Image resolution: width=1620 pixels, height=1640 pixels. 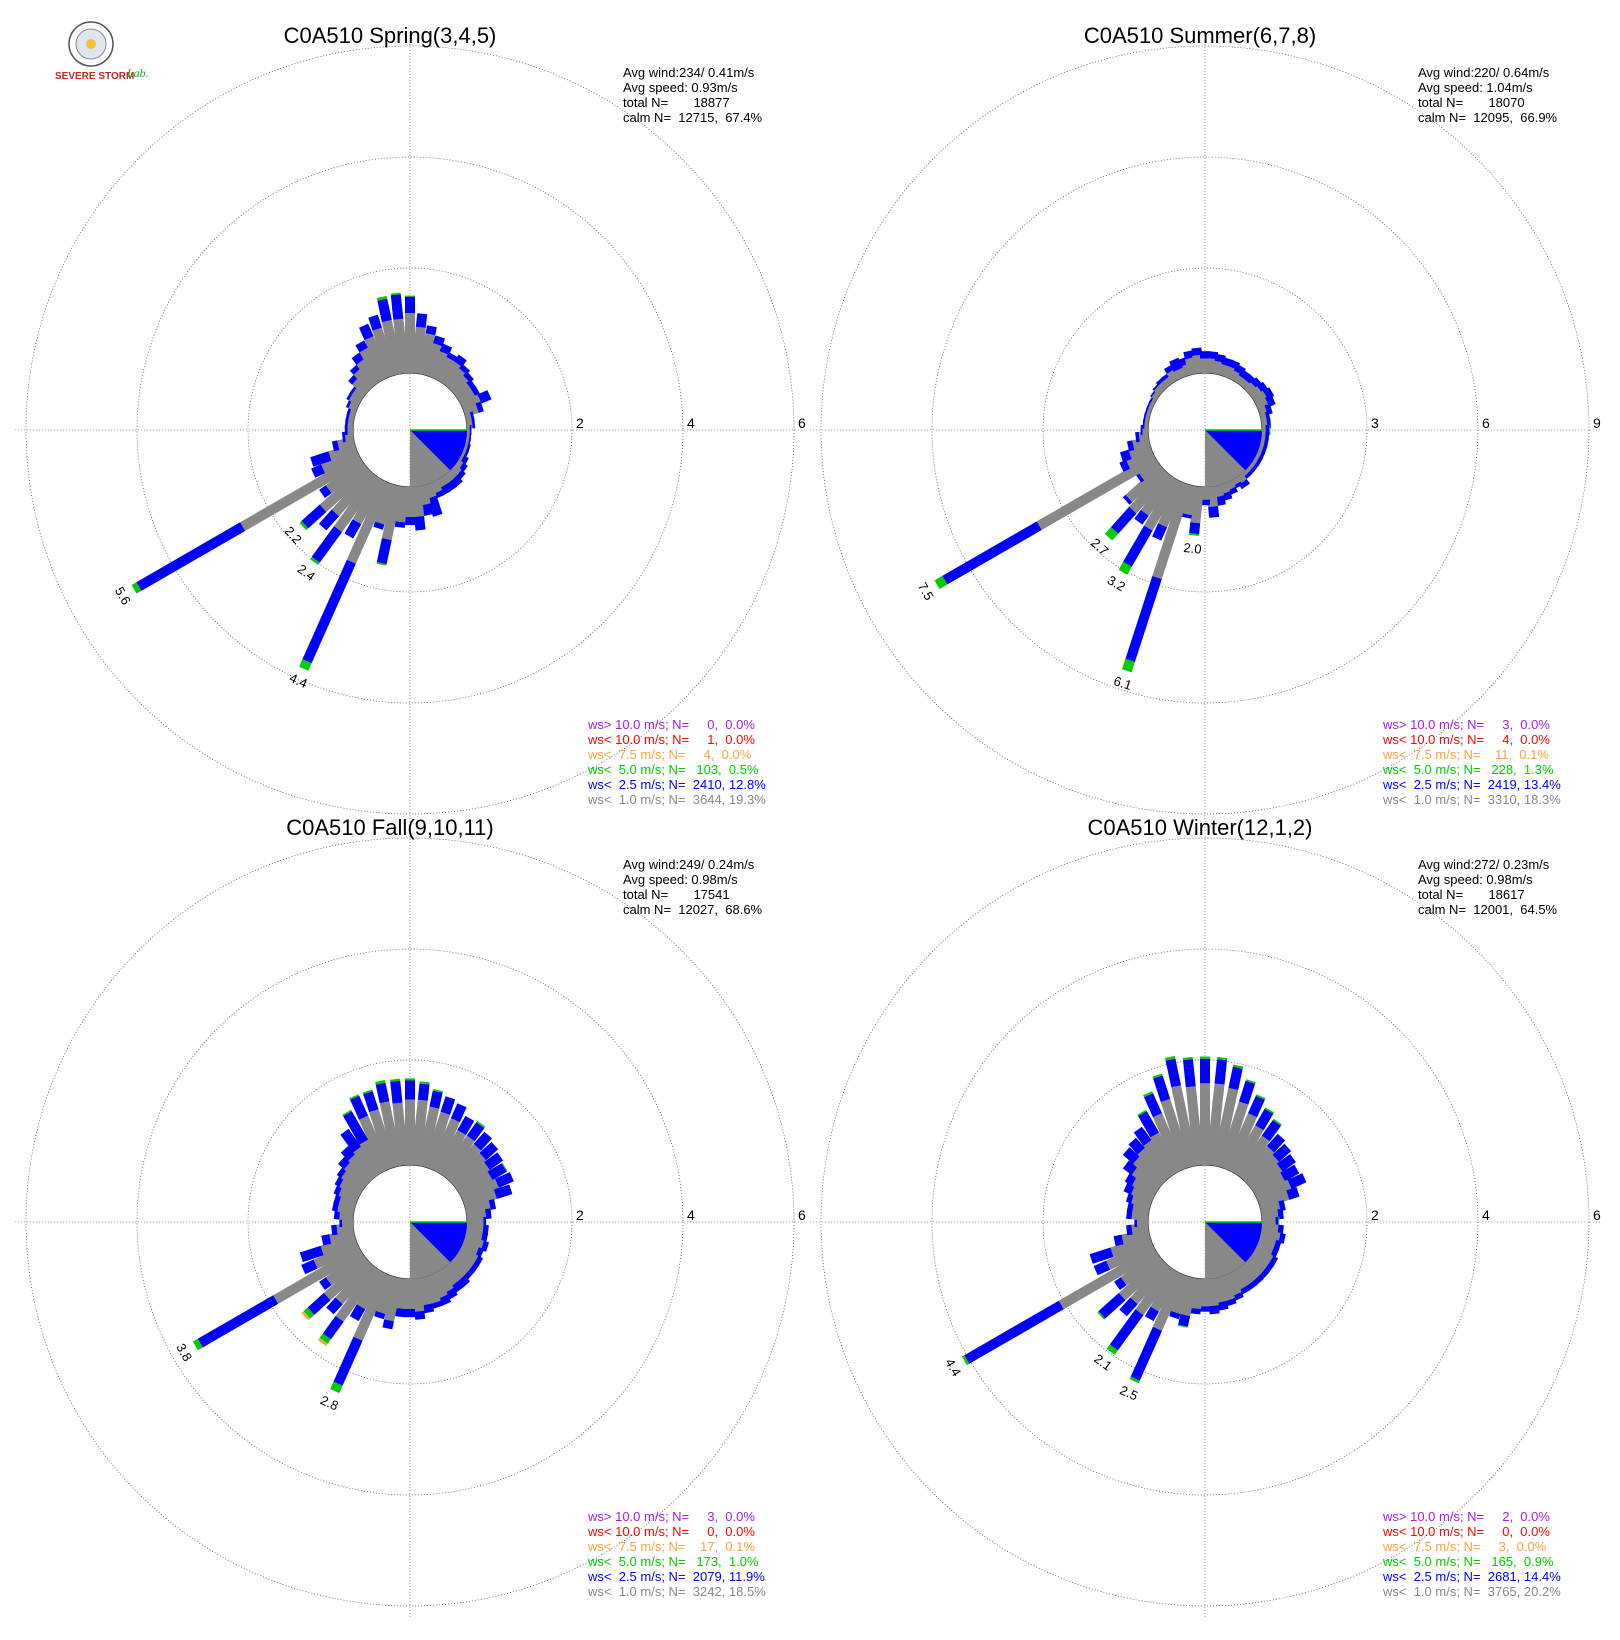 What do you see at coordinates (689, 72) in the screenshot?
I see `stats-line: Avg wind:234/ 0.41m/s` at bounding box center [689, 72].